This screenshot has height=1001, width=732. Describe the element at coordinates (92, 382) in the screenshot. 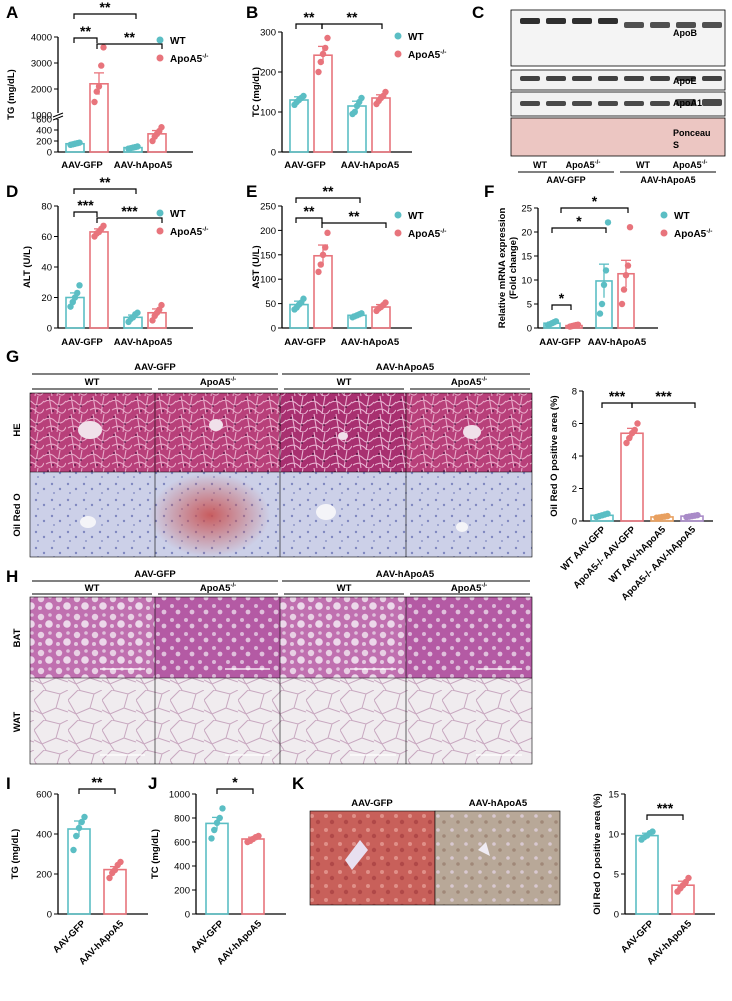

I see `g-col-wt-1: WT` at that location.